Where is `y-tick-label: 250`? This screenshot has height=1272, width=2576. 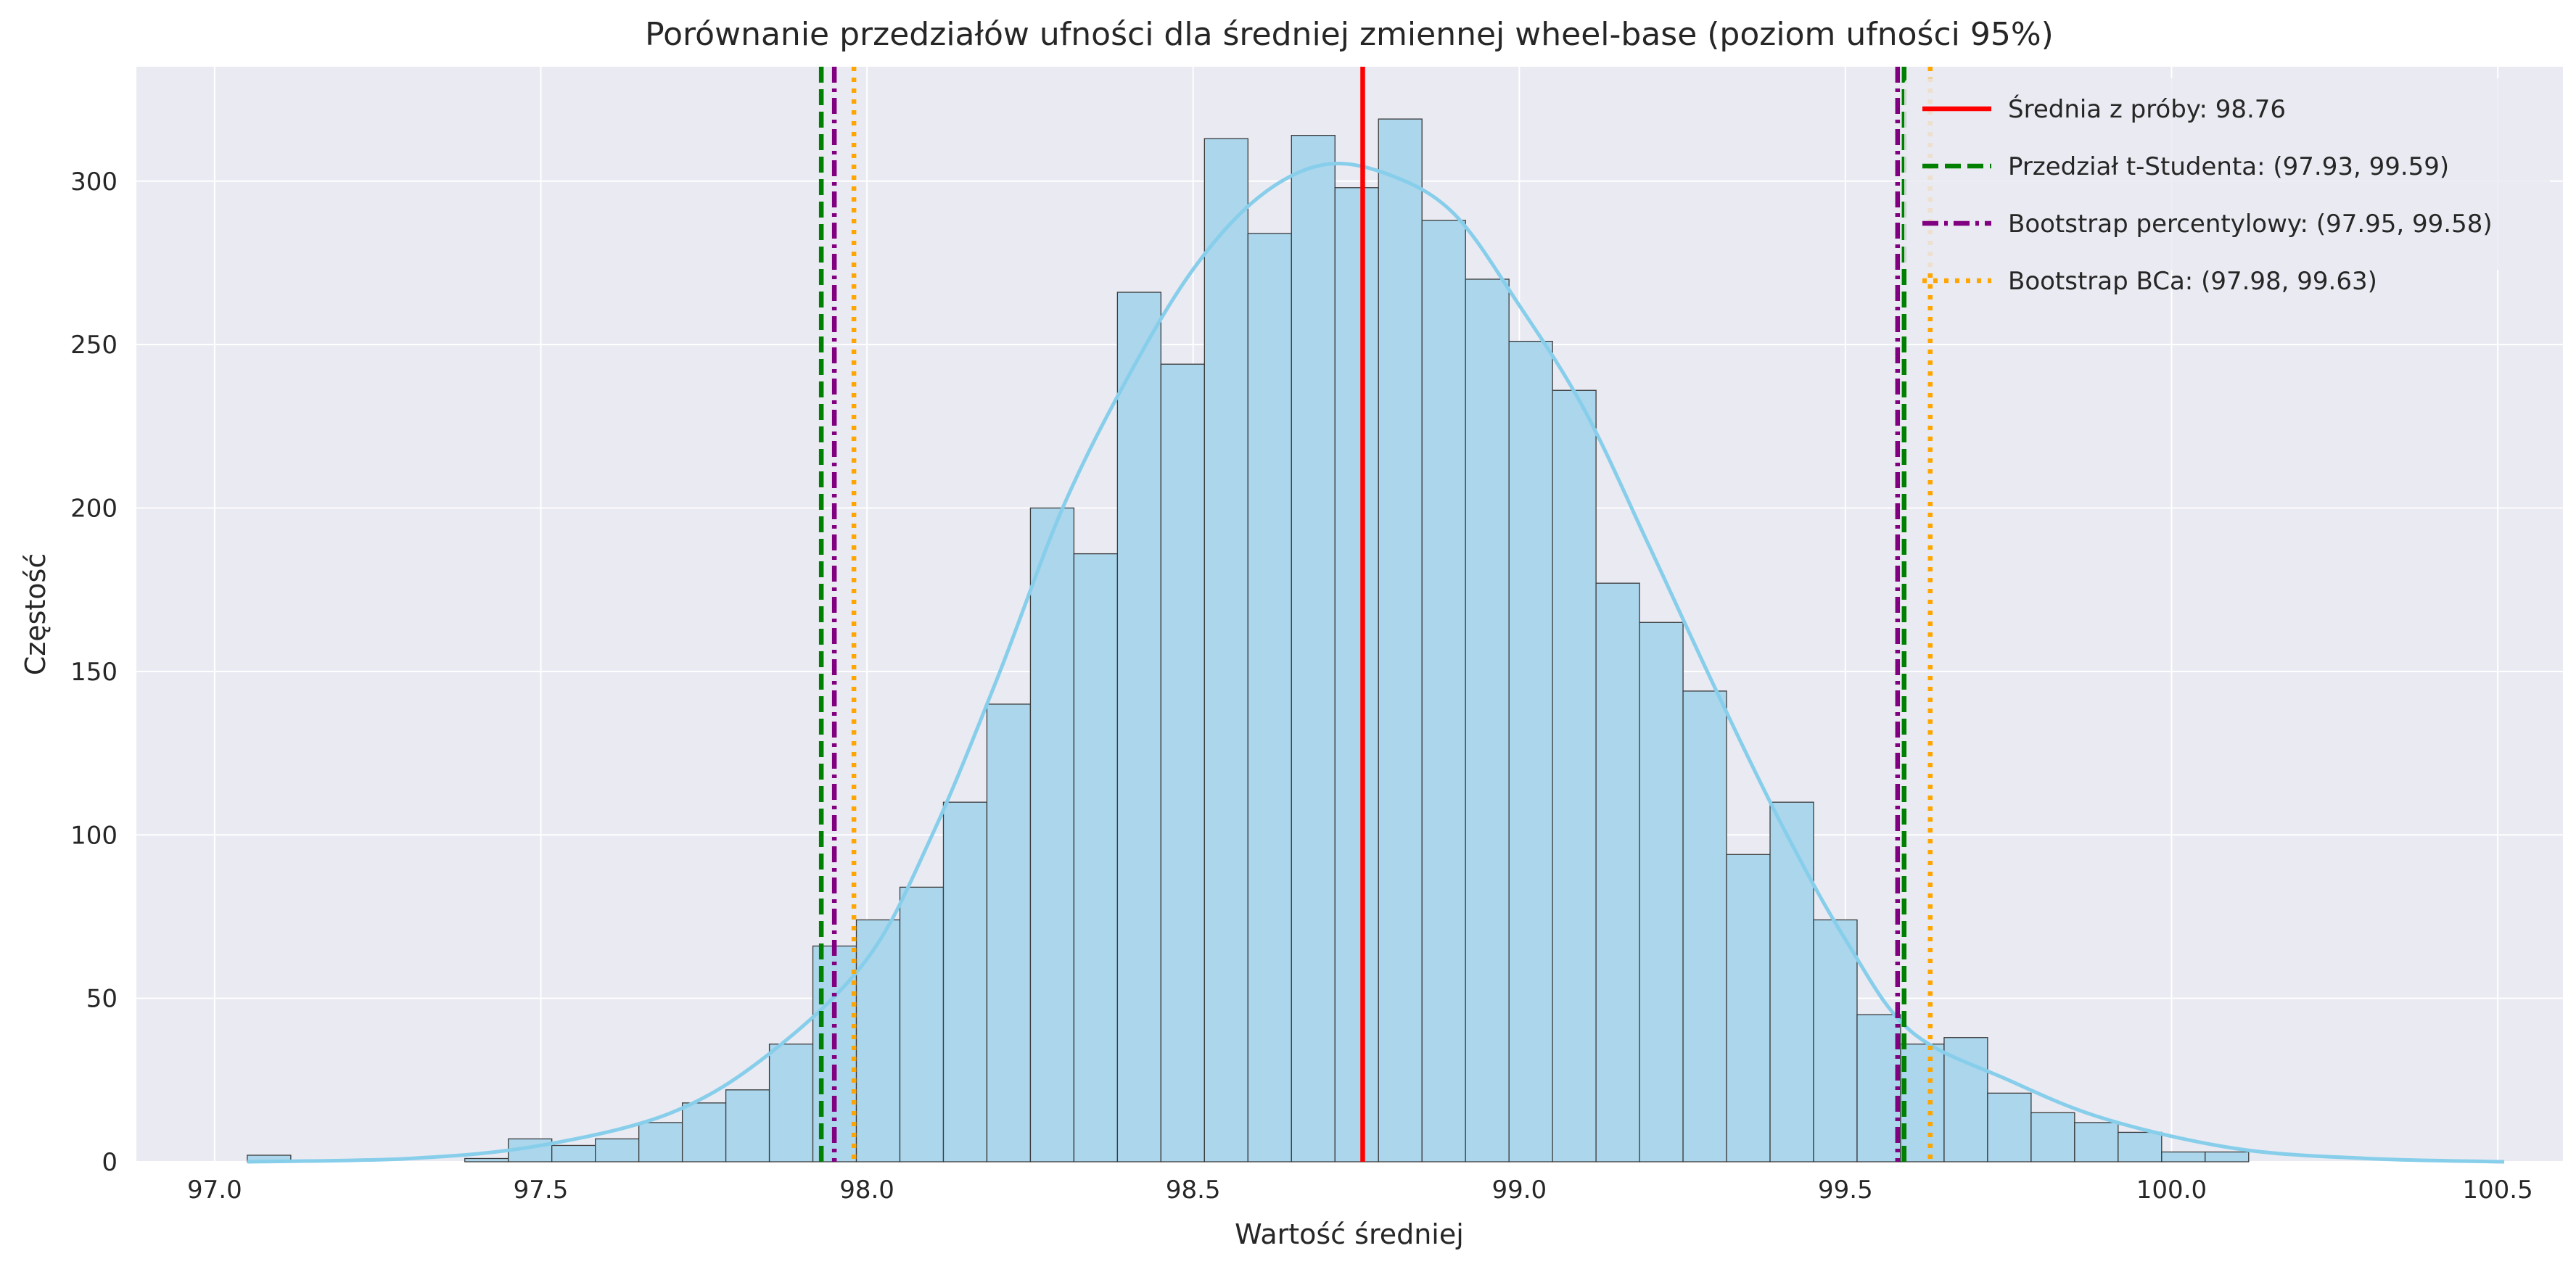 y-tick-label: 250 is located at coordinates (94, 345).